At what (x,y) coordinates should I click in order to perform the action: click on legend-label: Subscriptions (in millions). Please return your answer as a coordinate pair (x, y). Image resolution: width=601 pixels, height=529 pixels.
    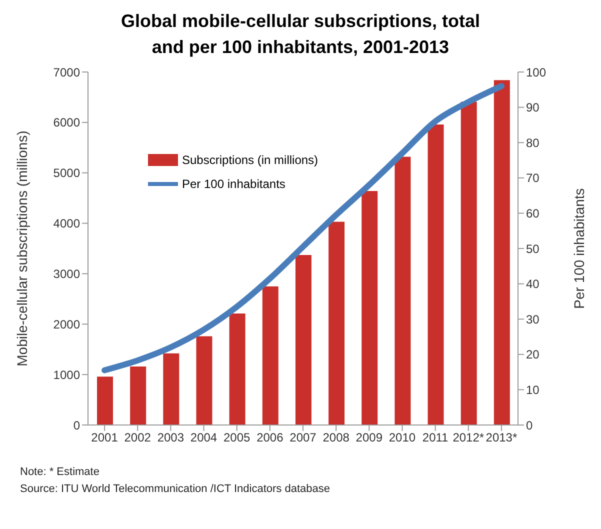
    Looking at the image, I should click on (250, 160).